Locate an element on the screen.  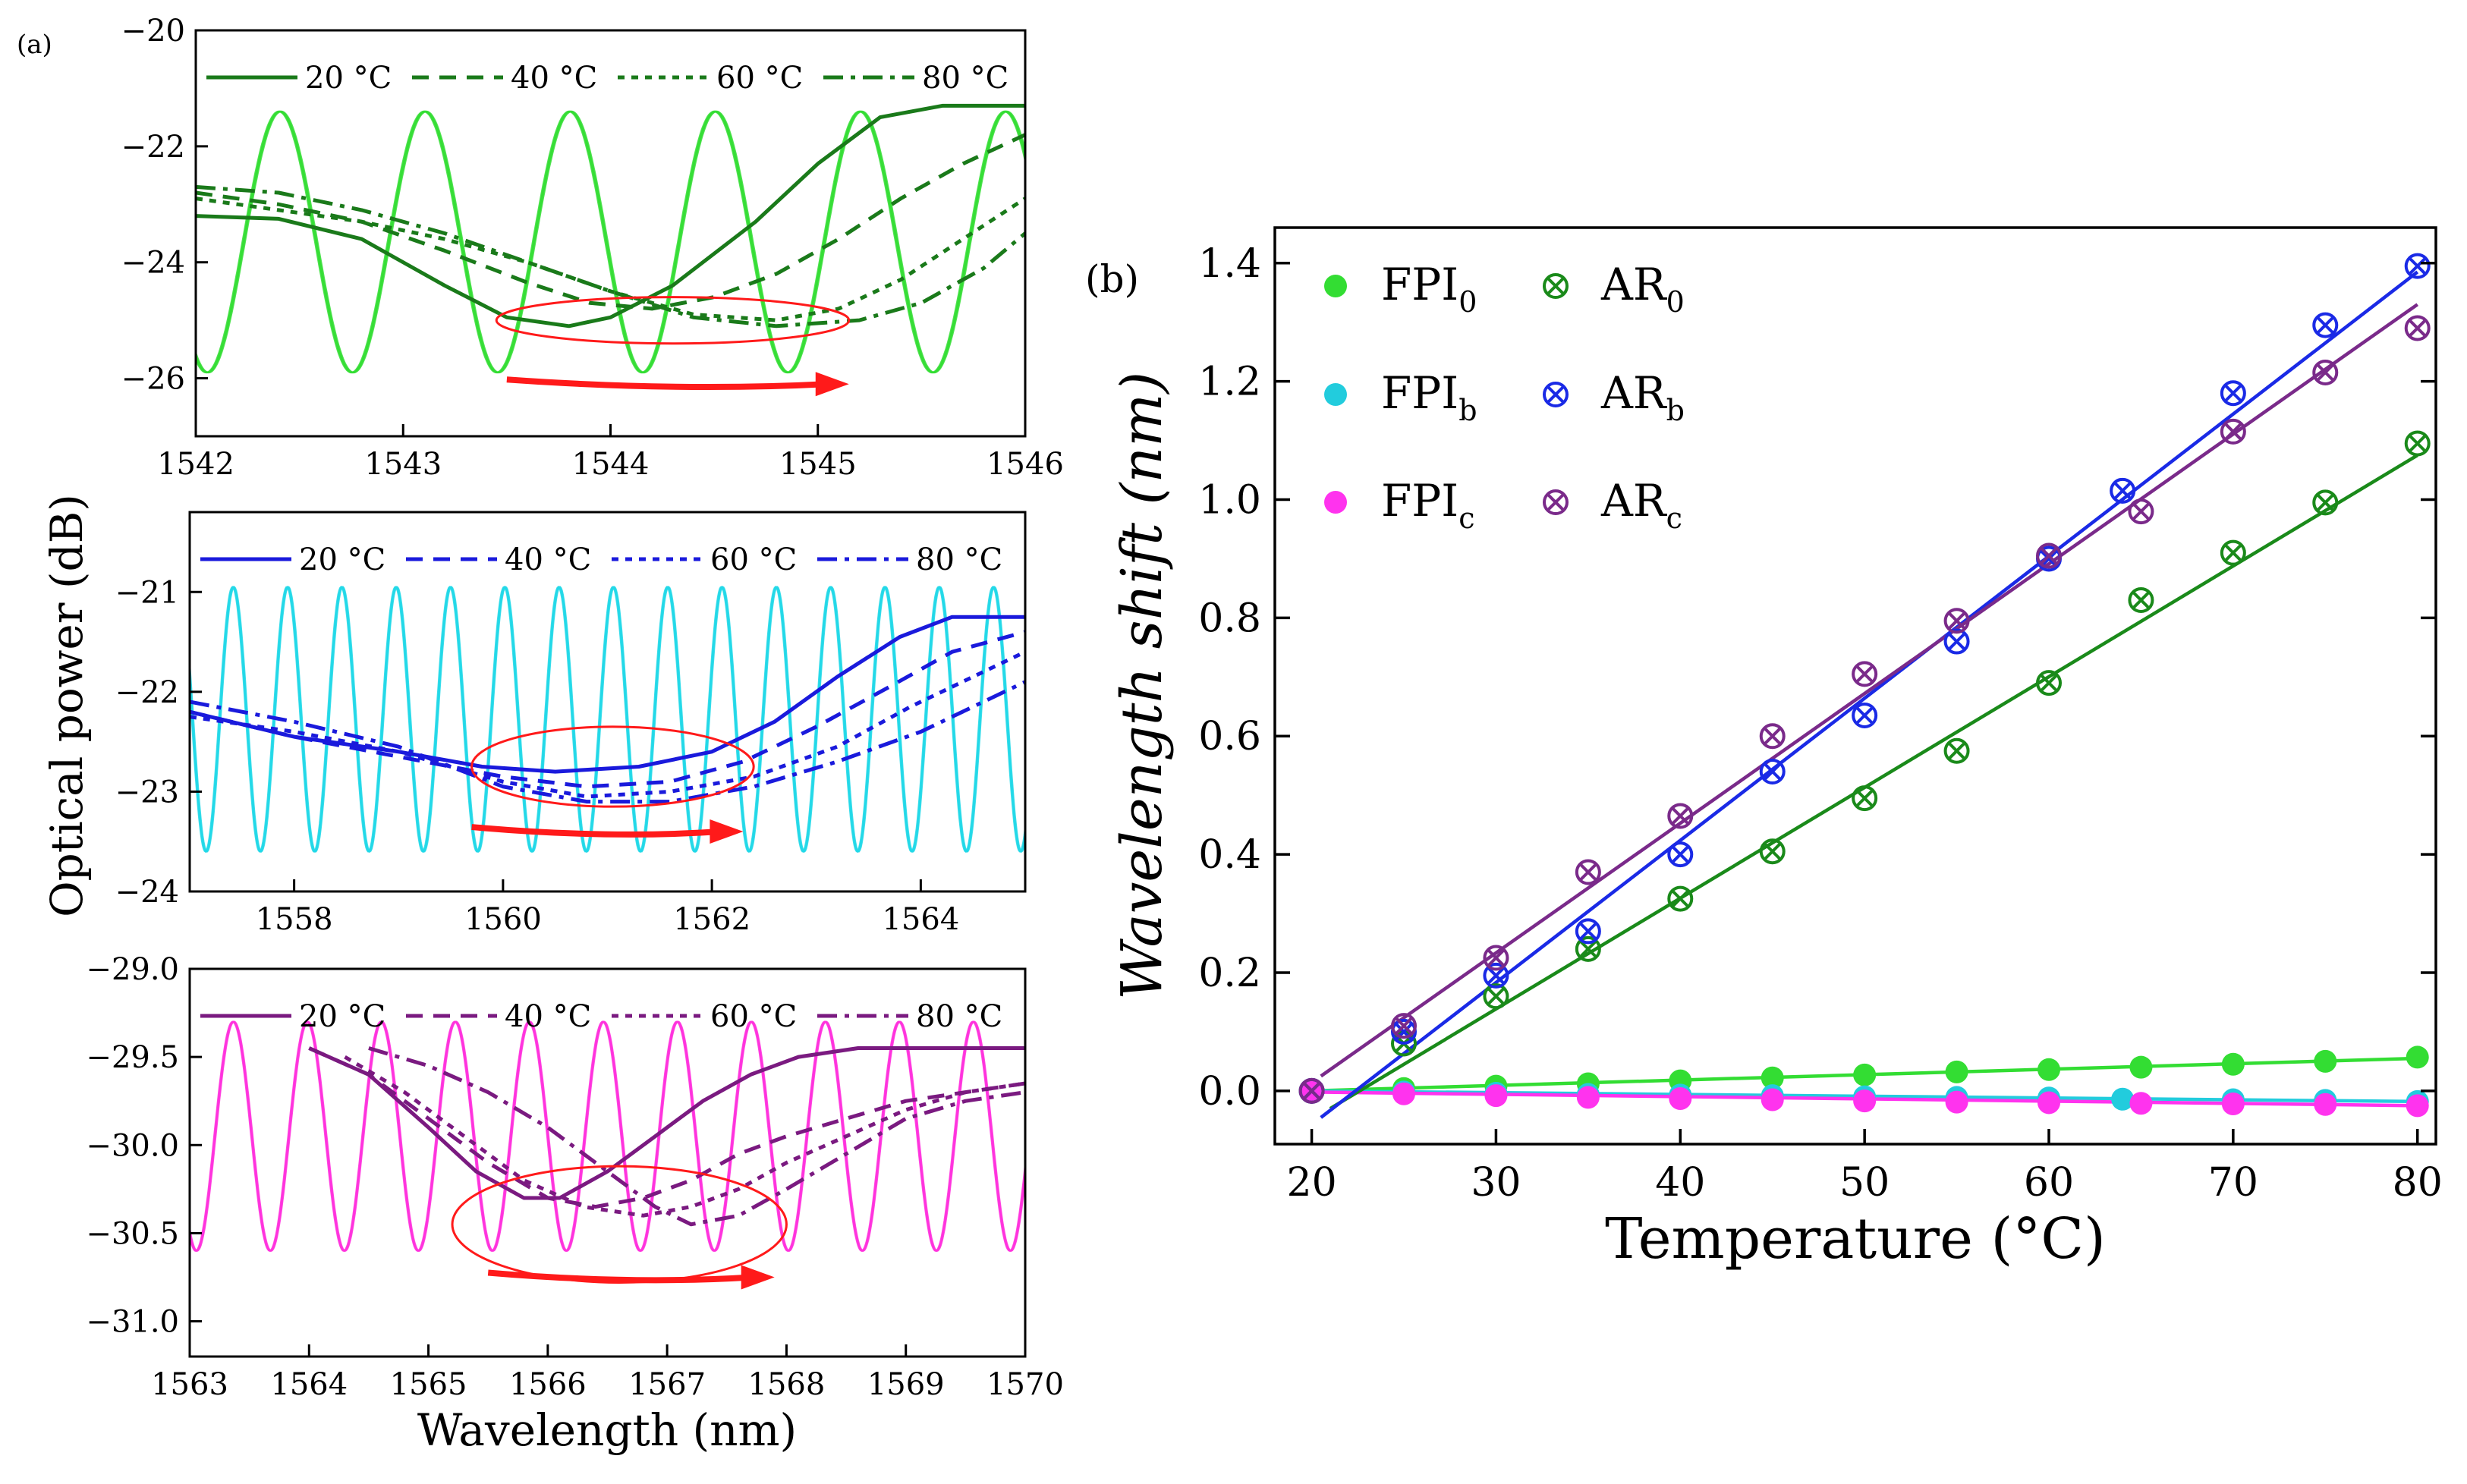
x-tick-label: 1563 is located at coordinates (189, 1384).